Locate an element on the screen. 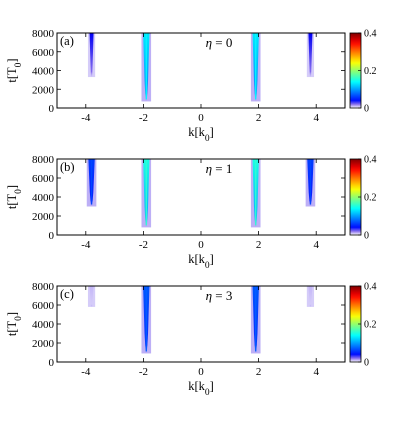 Image resolution: width=415 pixels, height=426 pixels. panel-tag: (b) is located at coordinates (67, 167).